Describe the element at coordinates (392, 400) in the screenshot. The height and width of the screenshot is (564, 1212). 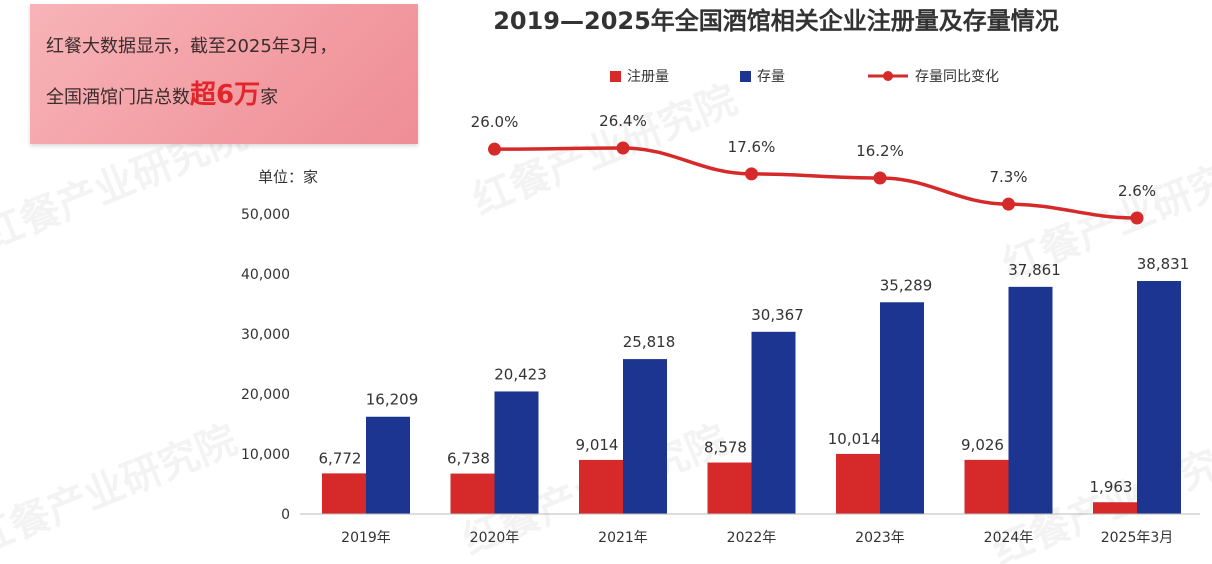
I see `data-label-stock: 16,209` at that location.